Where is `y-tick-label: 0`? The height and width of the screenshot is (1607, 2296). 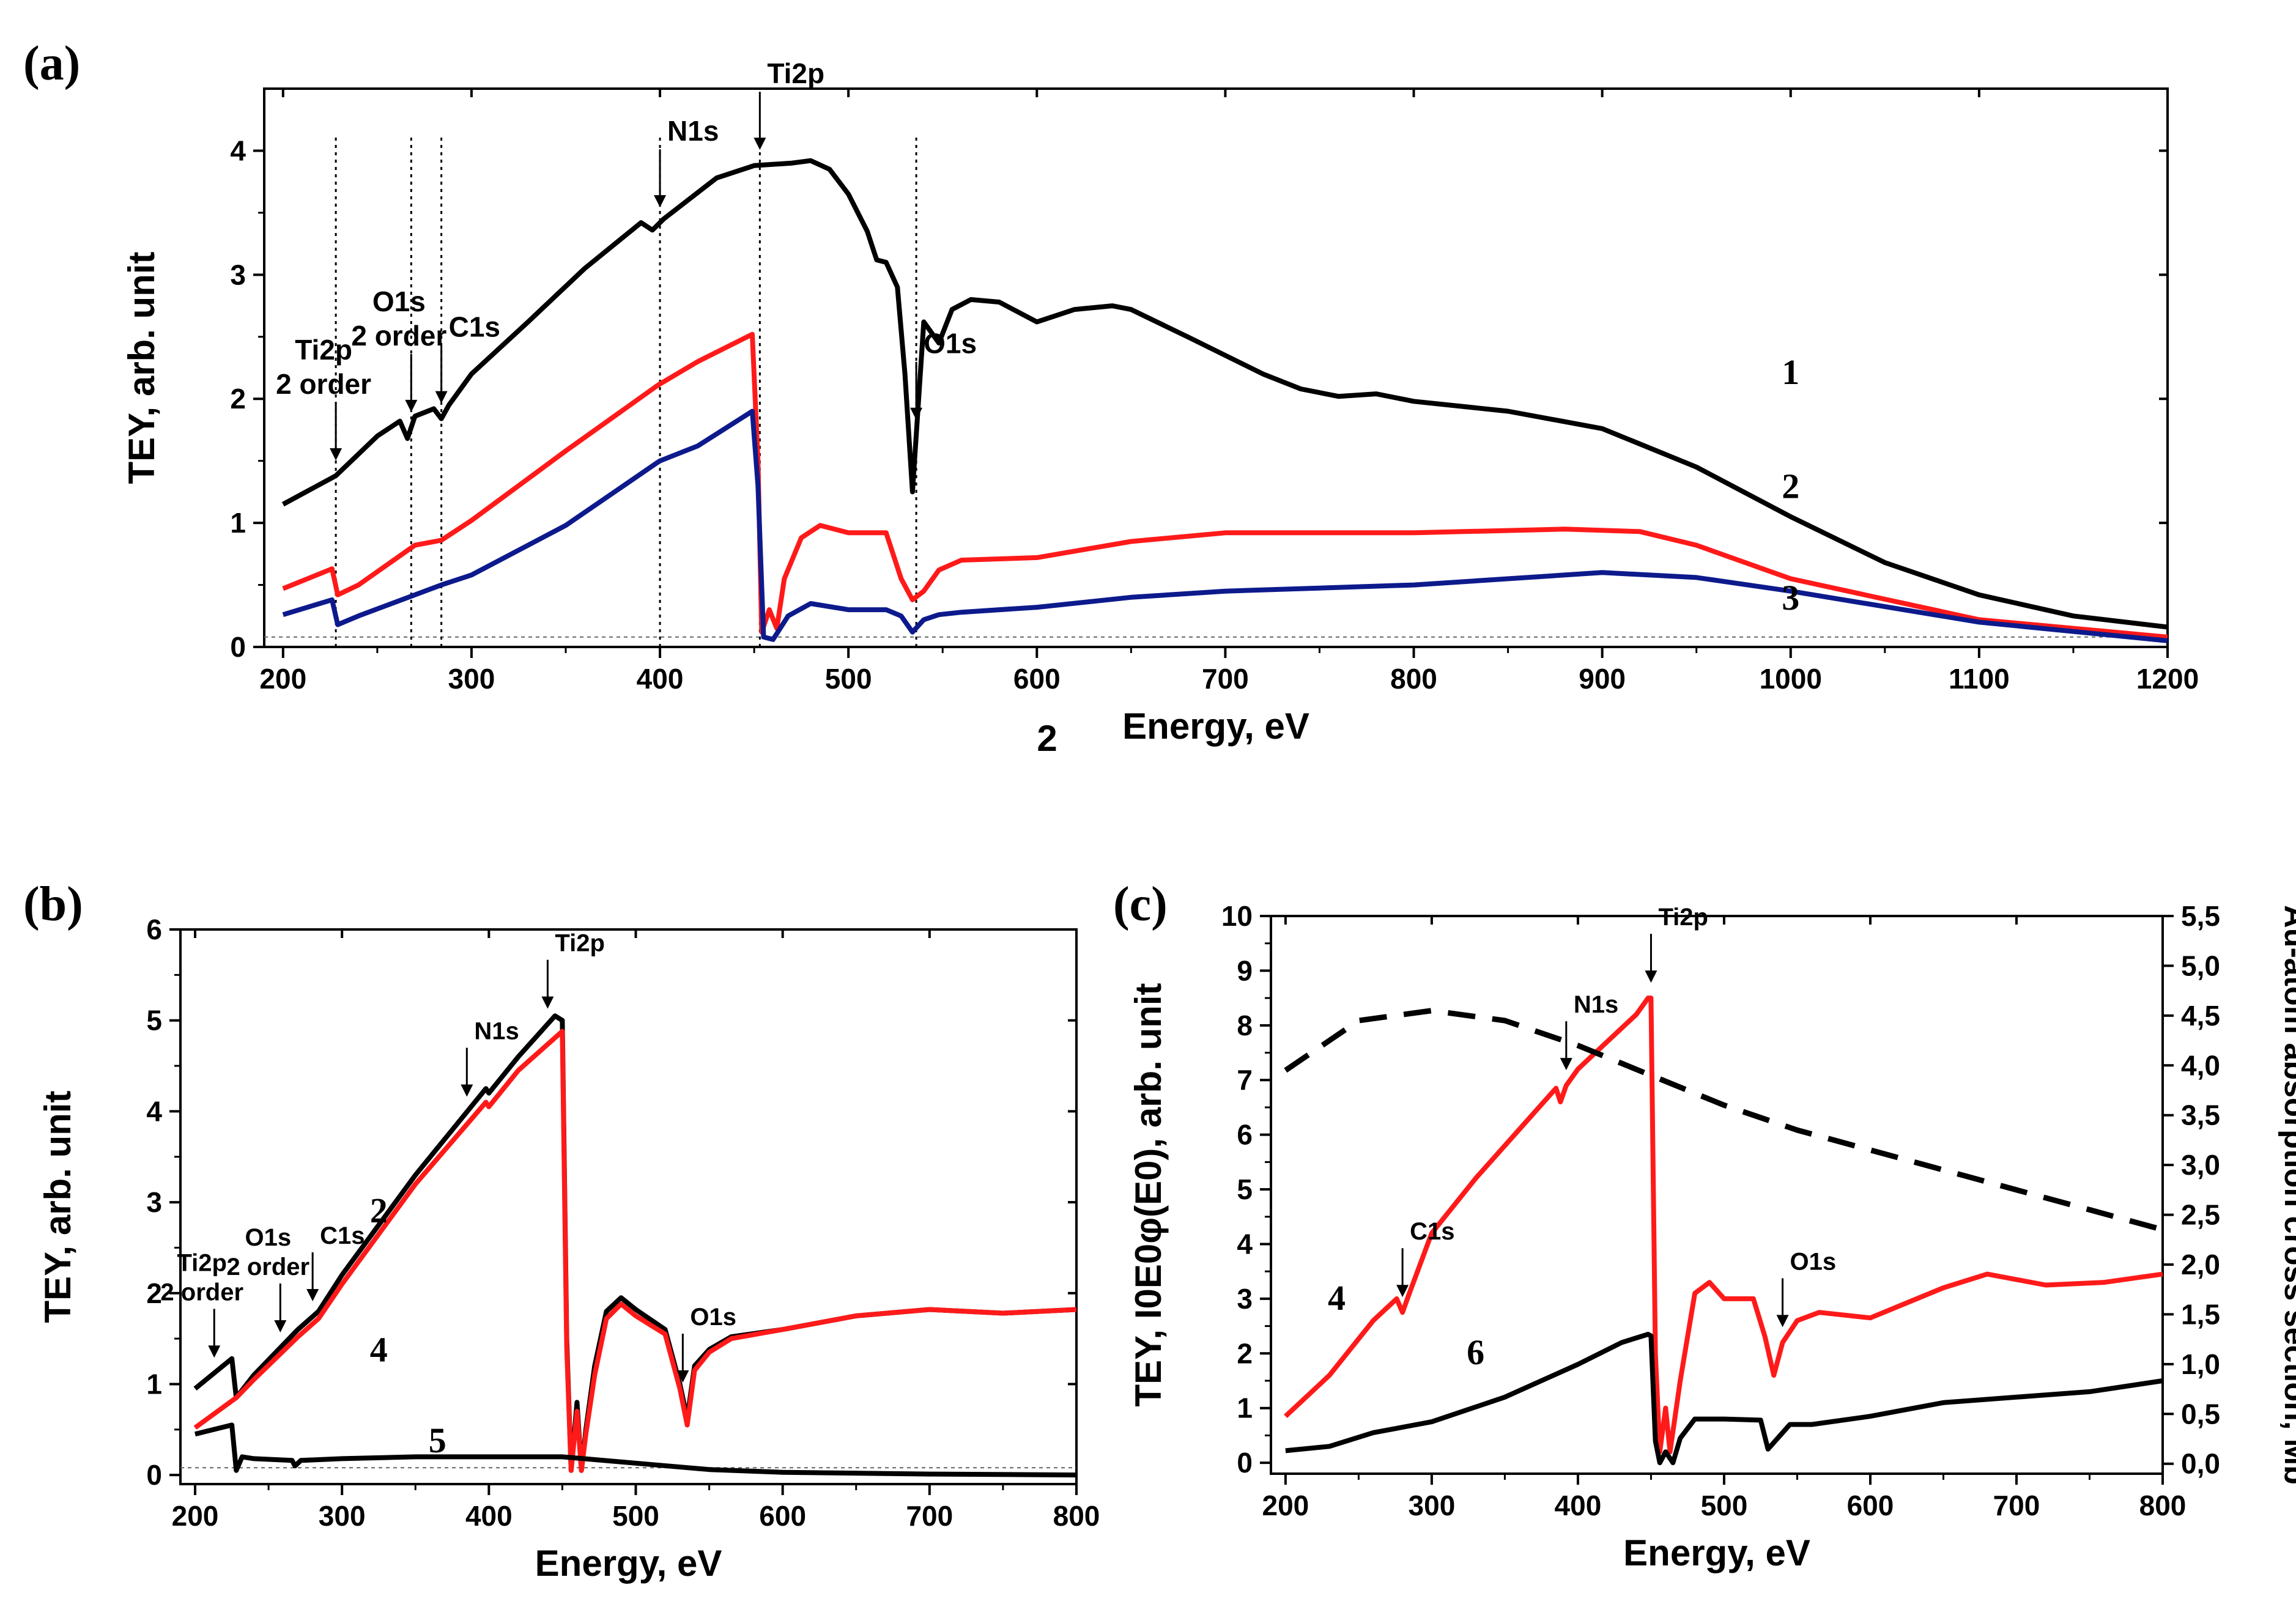 y-tick-label: 0 is located at coordinates (1245, 1463).